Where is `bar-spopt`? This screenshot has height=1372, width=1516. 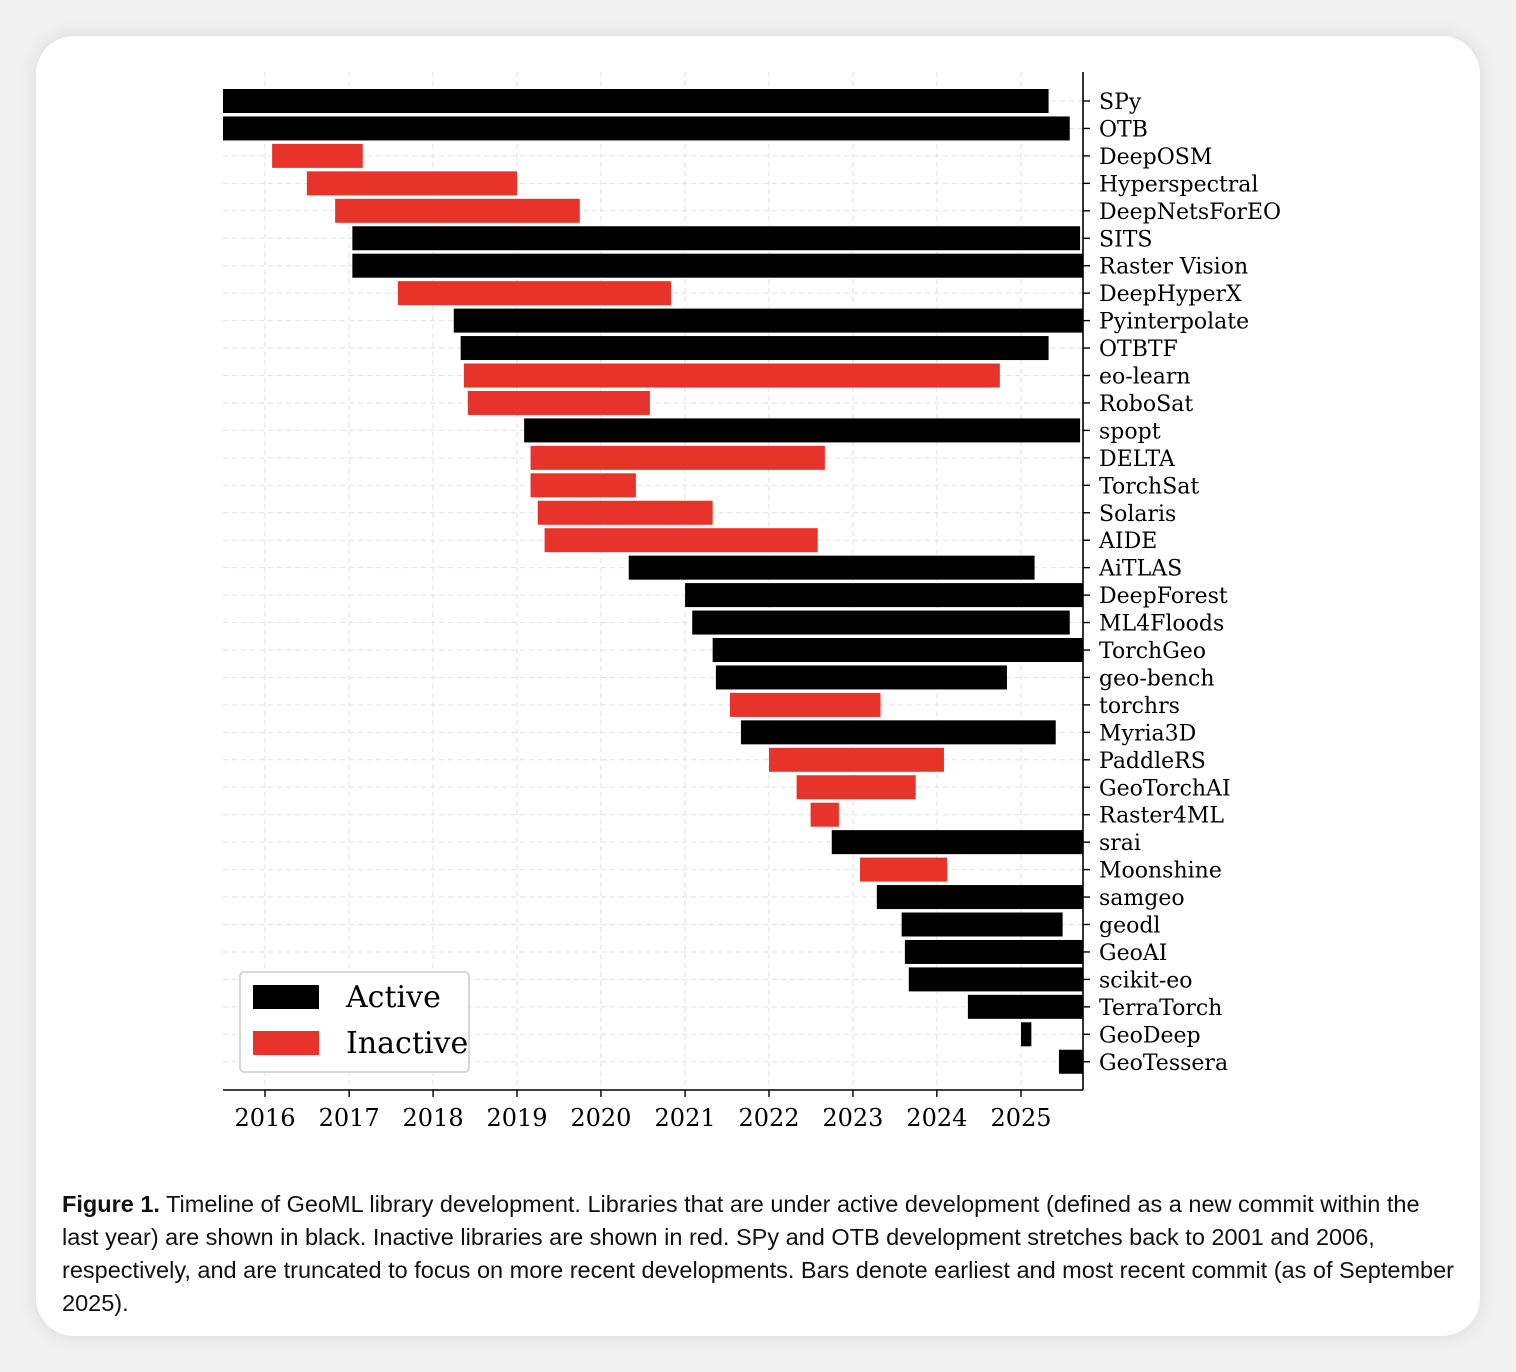
bar-spopt is located at coordinates (802, 430).